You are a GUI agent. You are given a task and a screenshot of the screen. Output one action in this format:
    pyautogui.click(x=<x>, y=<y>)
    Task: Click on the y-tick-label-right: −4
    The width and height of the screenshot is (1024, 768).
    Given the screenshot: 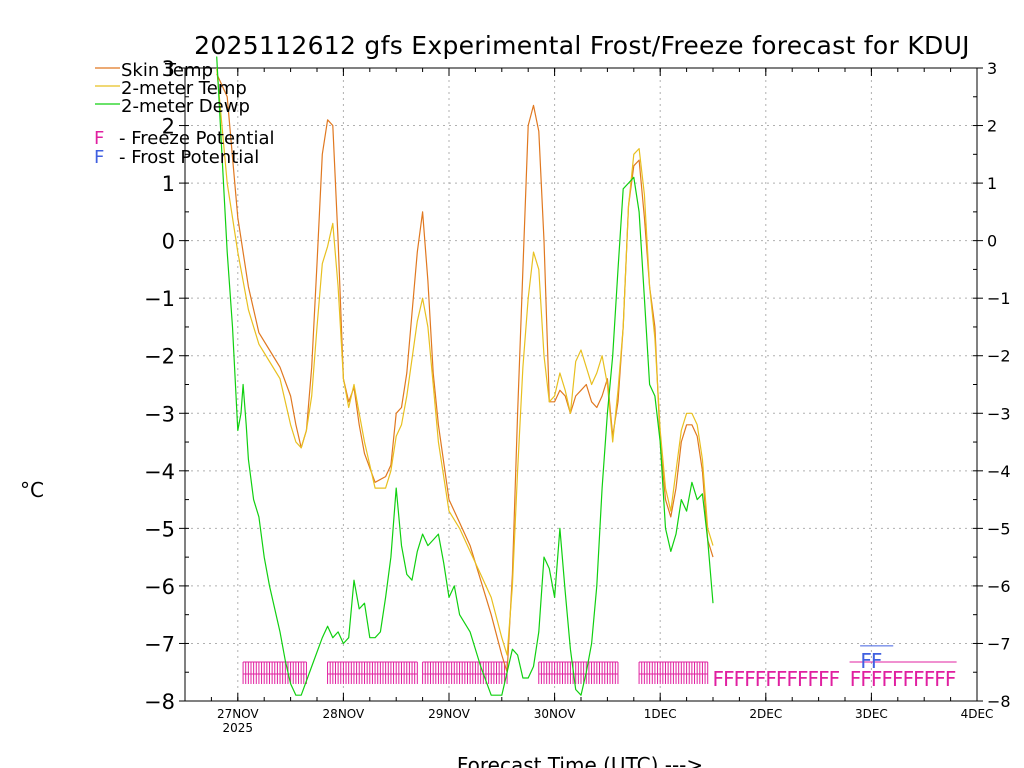 What is the action you would take?
    pyautogui.click(x=999, y=471)
    